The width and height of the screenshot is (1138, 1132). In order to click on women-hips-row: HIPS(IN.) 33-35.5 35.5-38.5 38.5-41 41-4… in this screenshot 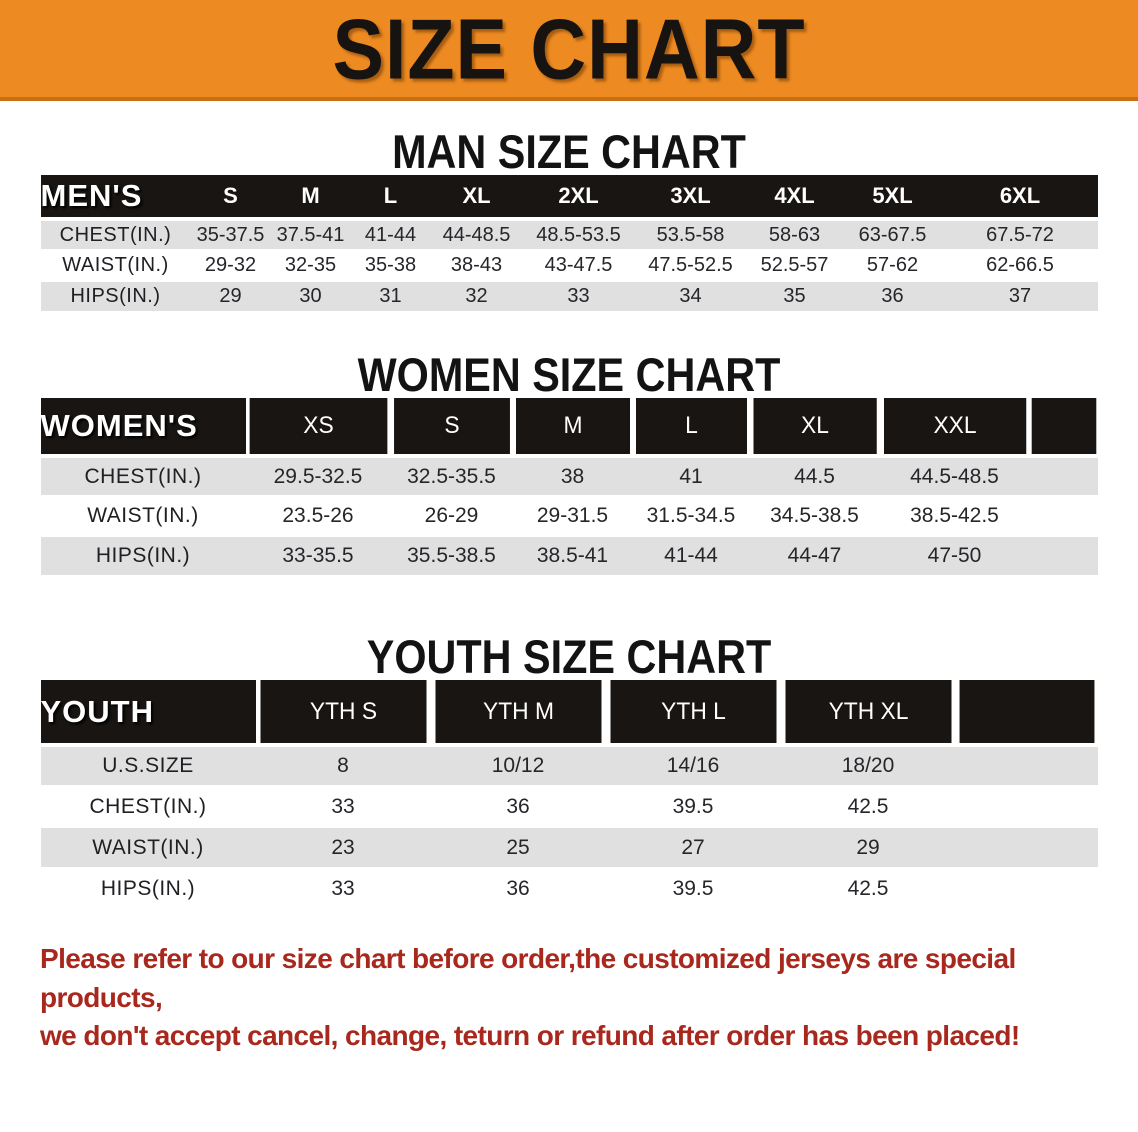, I will do `click(569, 556)`.